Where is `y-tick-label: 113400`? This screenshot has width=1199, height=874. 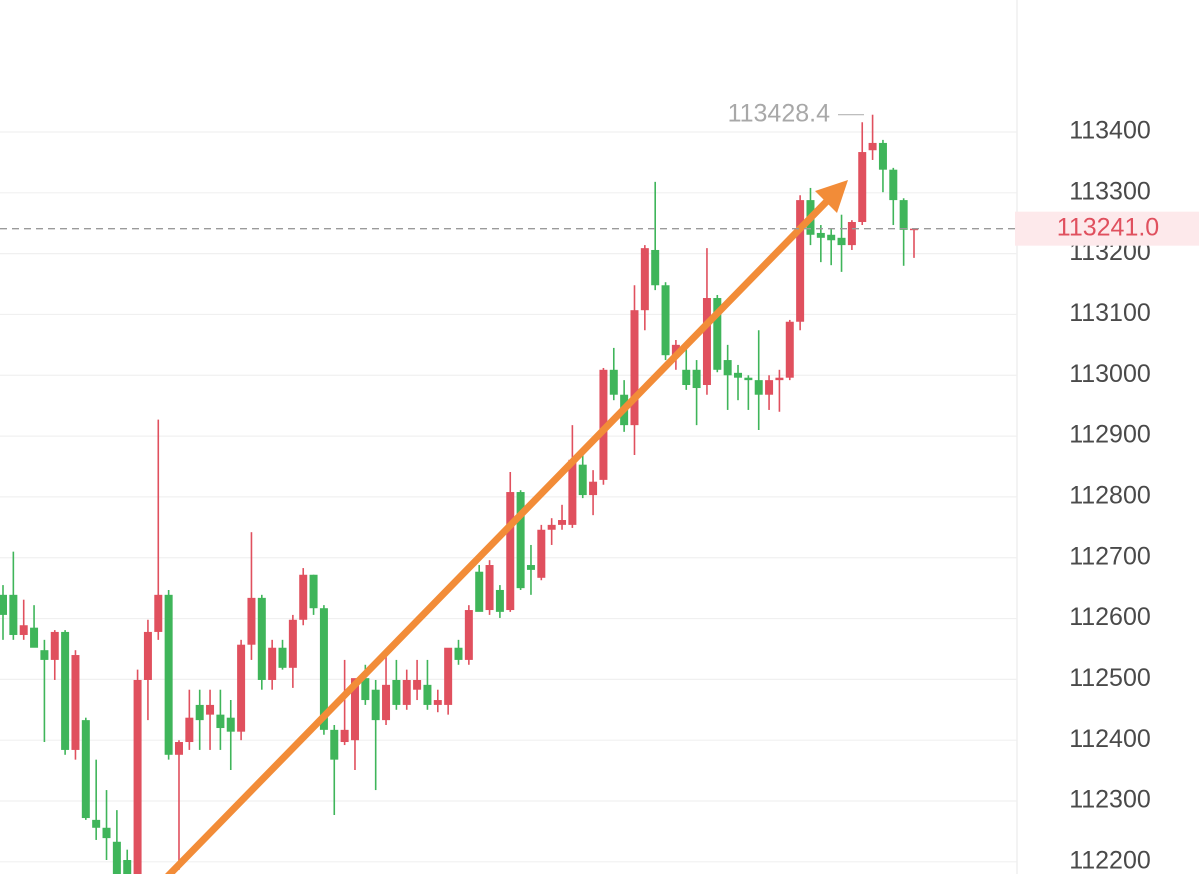 y-tick-label: 113400 is located at coordinates (1110, 131).